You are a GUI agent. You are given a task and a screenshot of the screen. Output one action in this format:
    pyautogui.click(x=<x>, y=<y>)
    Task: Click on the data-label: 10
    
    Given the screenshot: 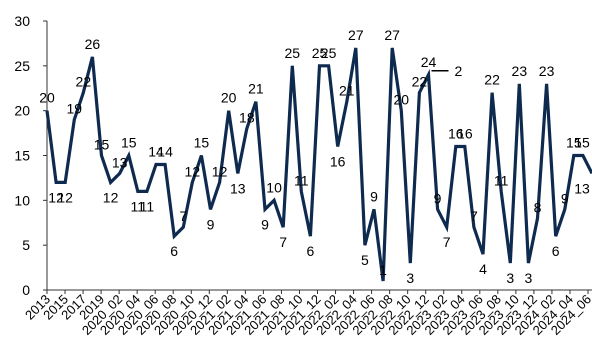 What is the action you would take?
    pyautogui.click(x=274, y=187)
    